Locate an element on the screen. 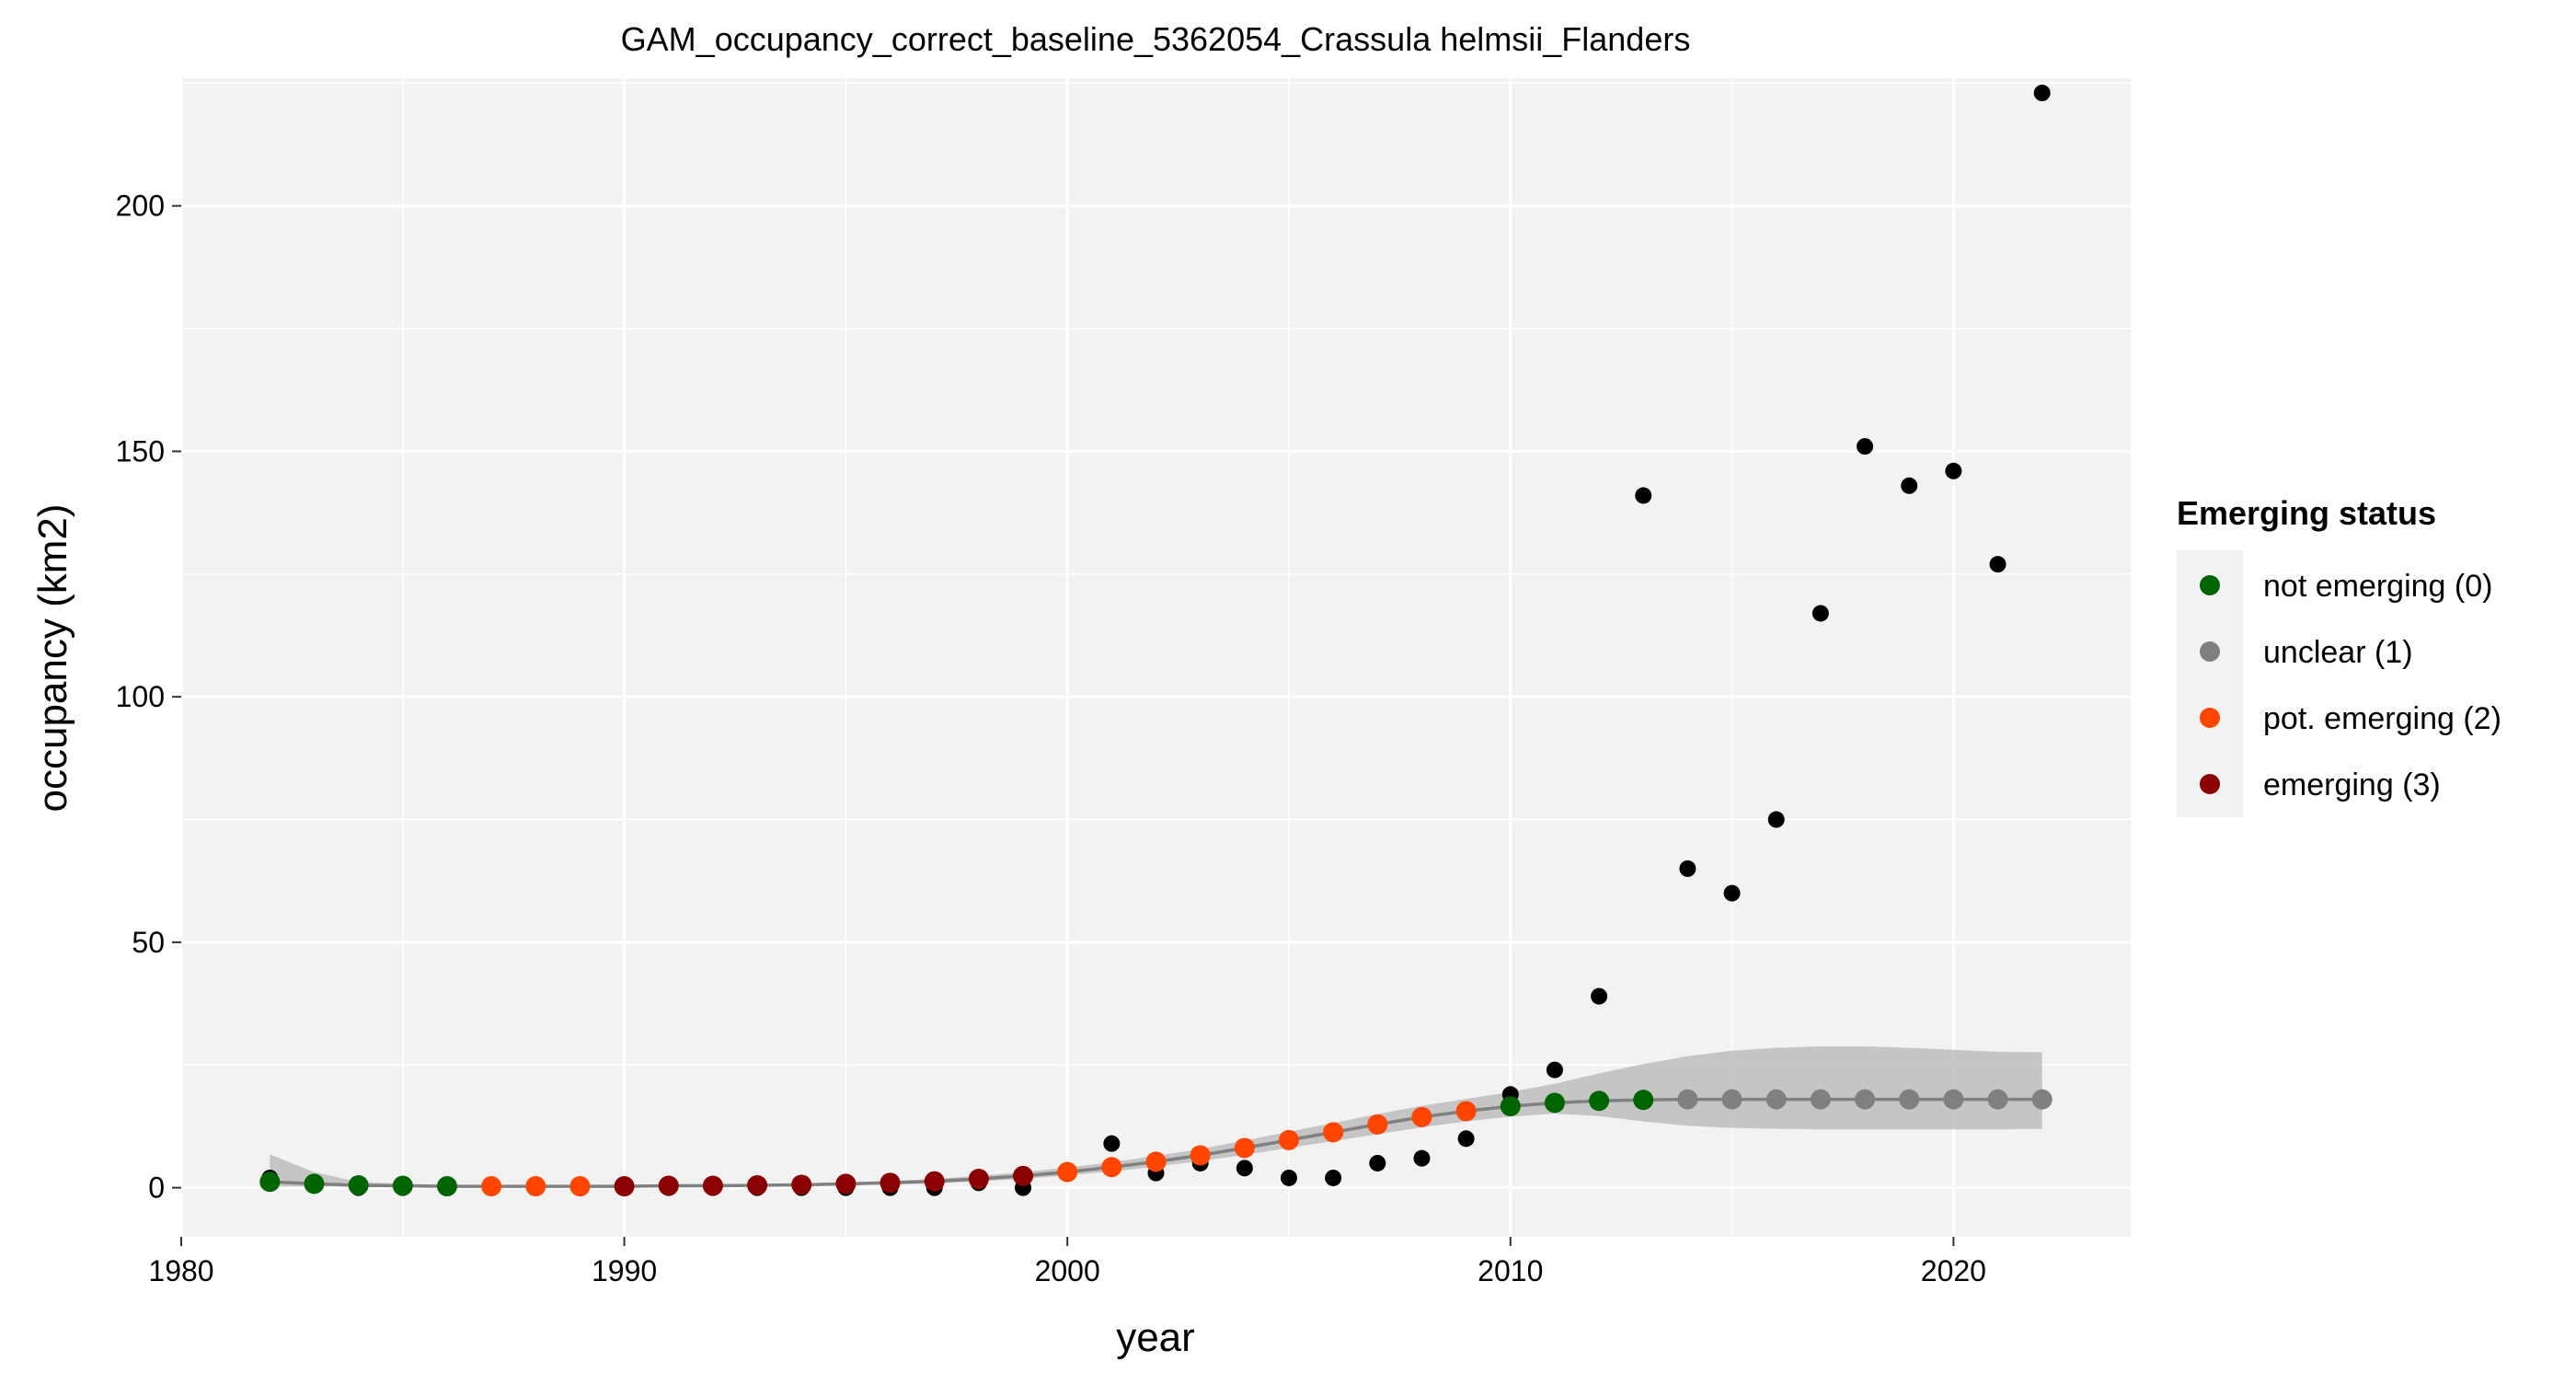 This screenshot has height=1385, width=2576. legend-label: not emerging (0) is located at coordinates (2377, 586).